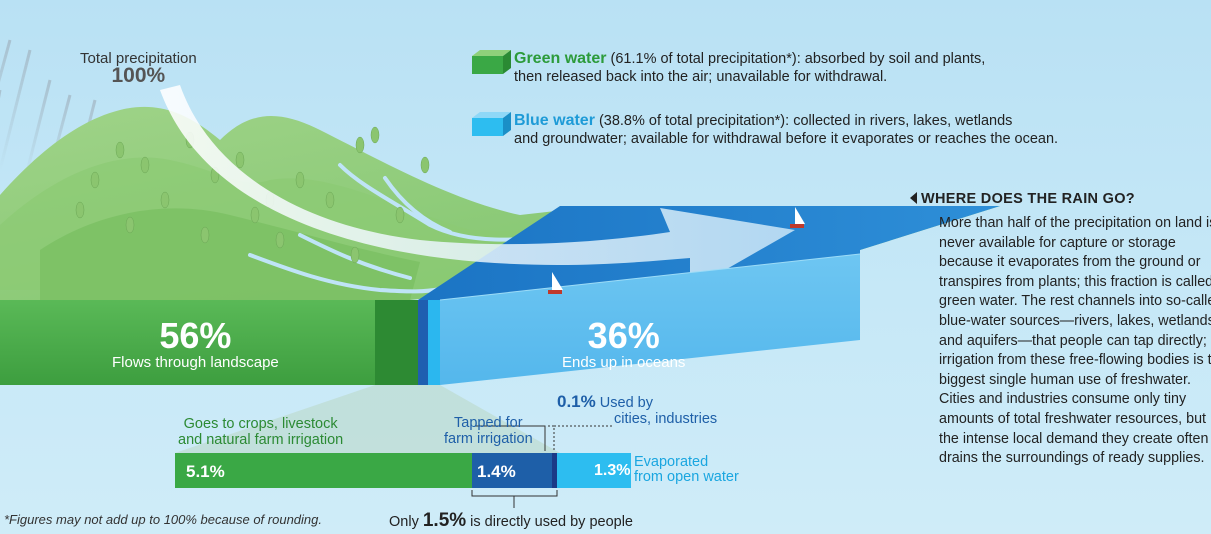 The width and height of the screenshot is (1211, 534). I want to click on sailboats, so click(676, 250).